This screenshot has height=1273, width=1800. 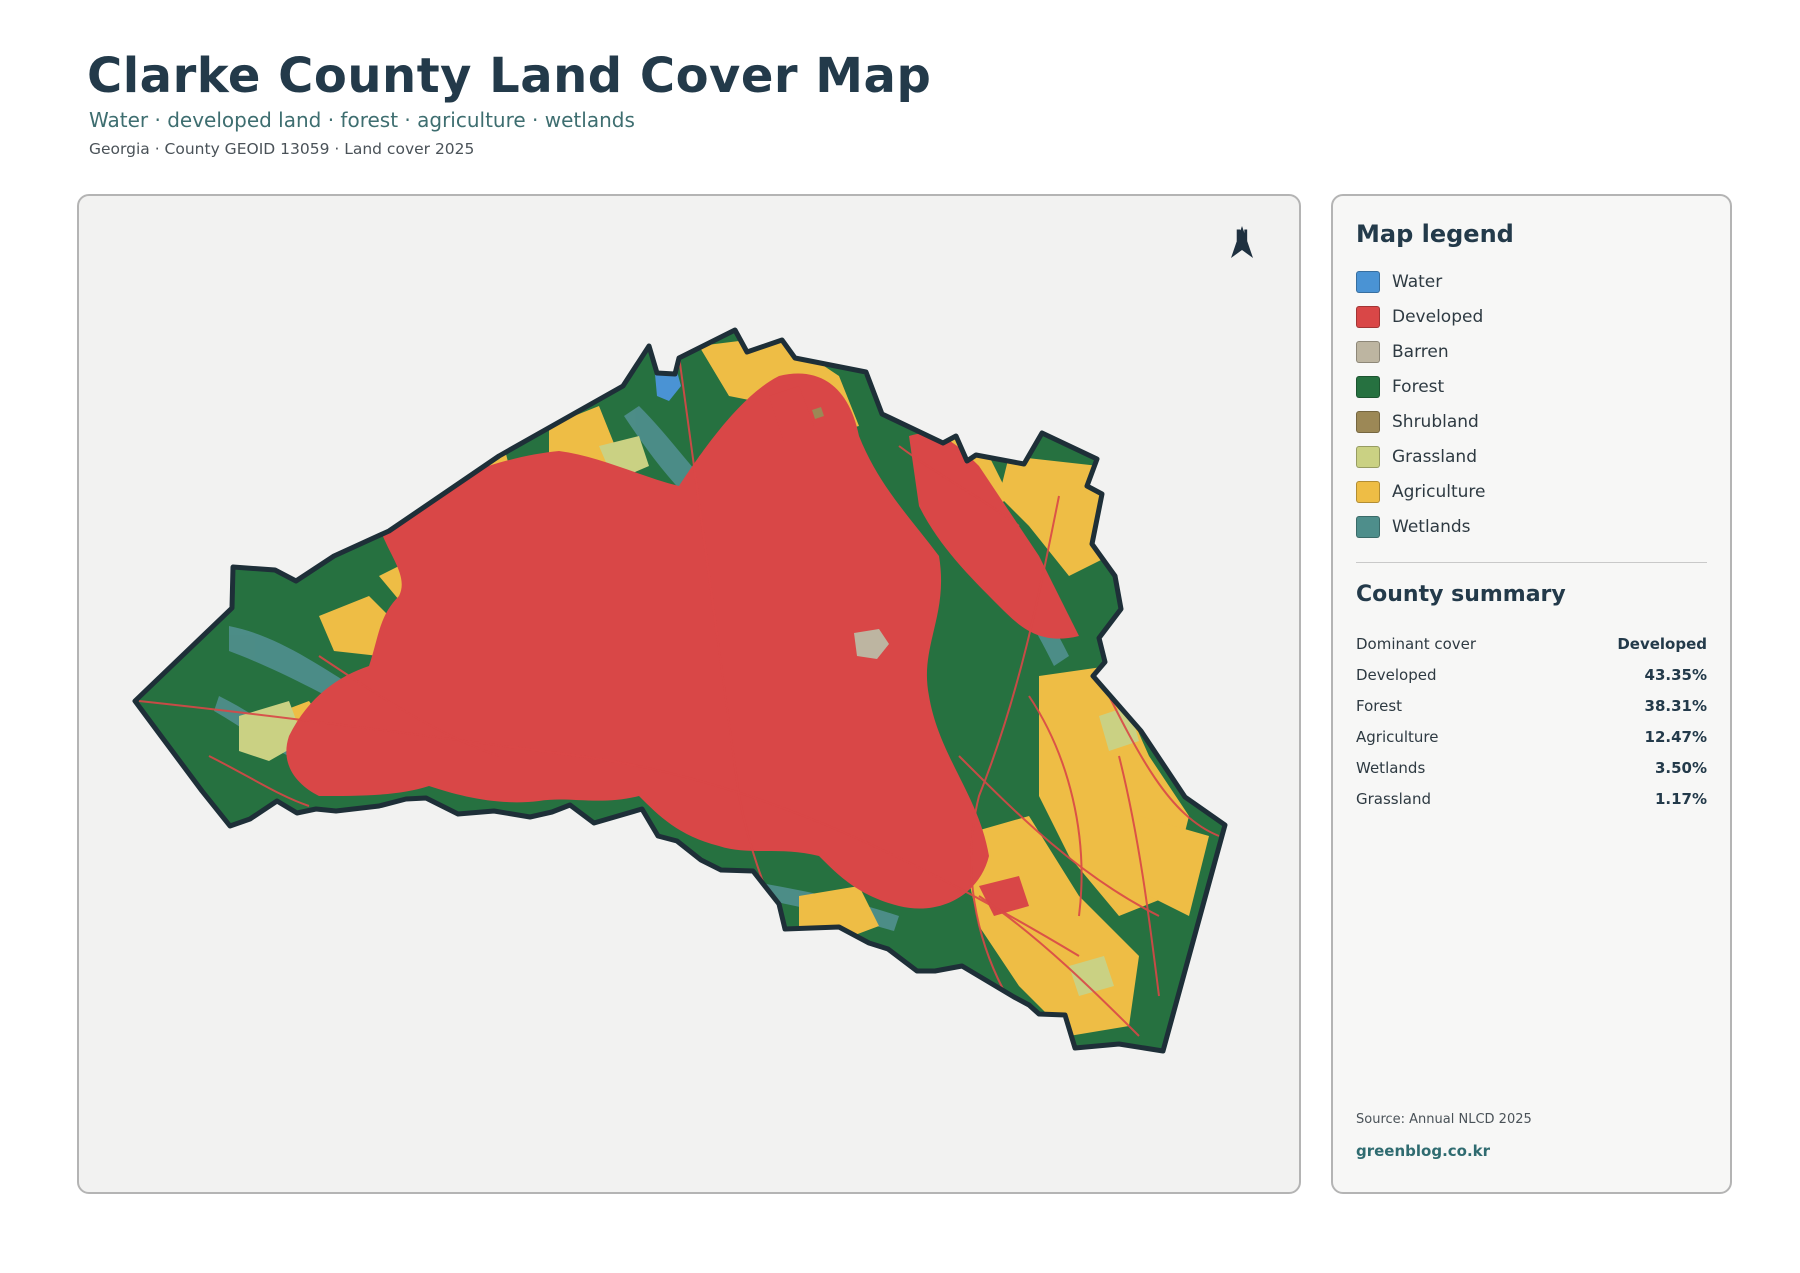 What do you see at coordinates (1531, 767) in the screenshot?
I see `summary-row: Wetlands 3.50%` at bounding box center [1531, 767].